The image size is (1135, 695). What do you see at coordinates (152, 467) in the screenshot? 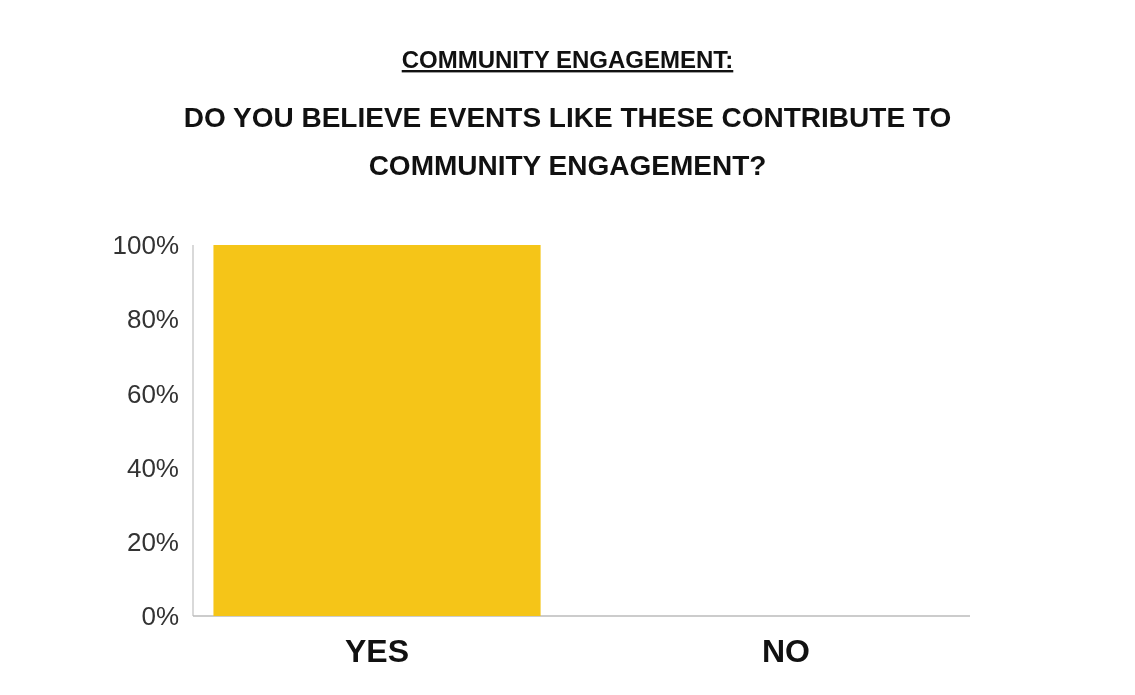
I see `y-tick-label: 40%` at bounding box center [152, 467].